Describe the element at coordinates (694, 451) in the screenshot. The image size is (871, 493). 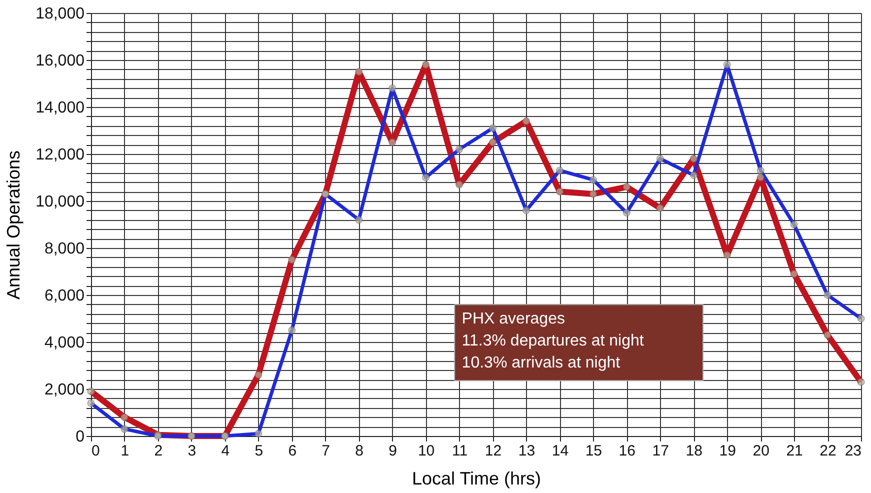
I see `x-tick-label: 18` at that location.